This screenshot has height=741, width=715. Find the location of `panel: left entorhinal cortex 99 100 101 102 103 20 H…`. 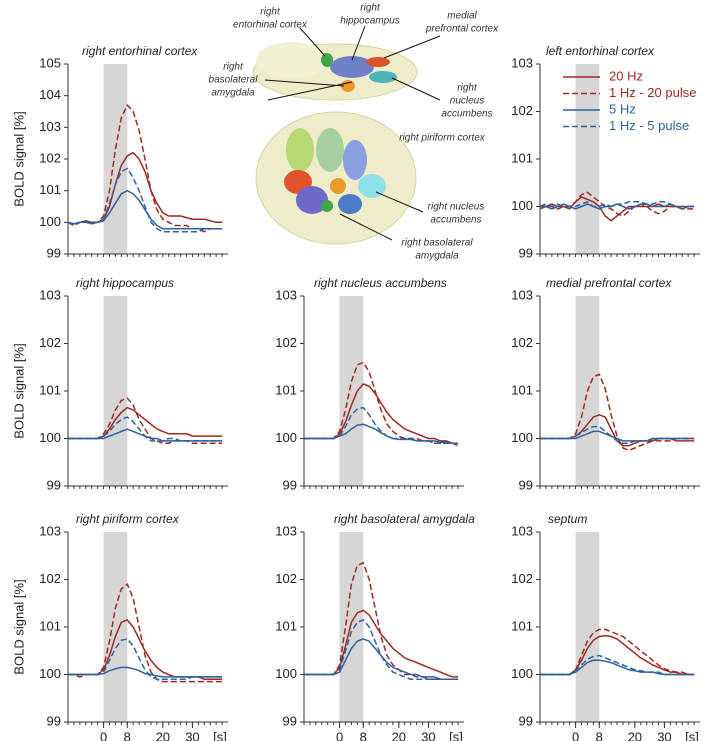

panel: left entorhinal cortex 99 100 101 102 103 20 H… is located at coordinates (605, 152).